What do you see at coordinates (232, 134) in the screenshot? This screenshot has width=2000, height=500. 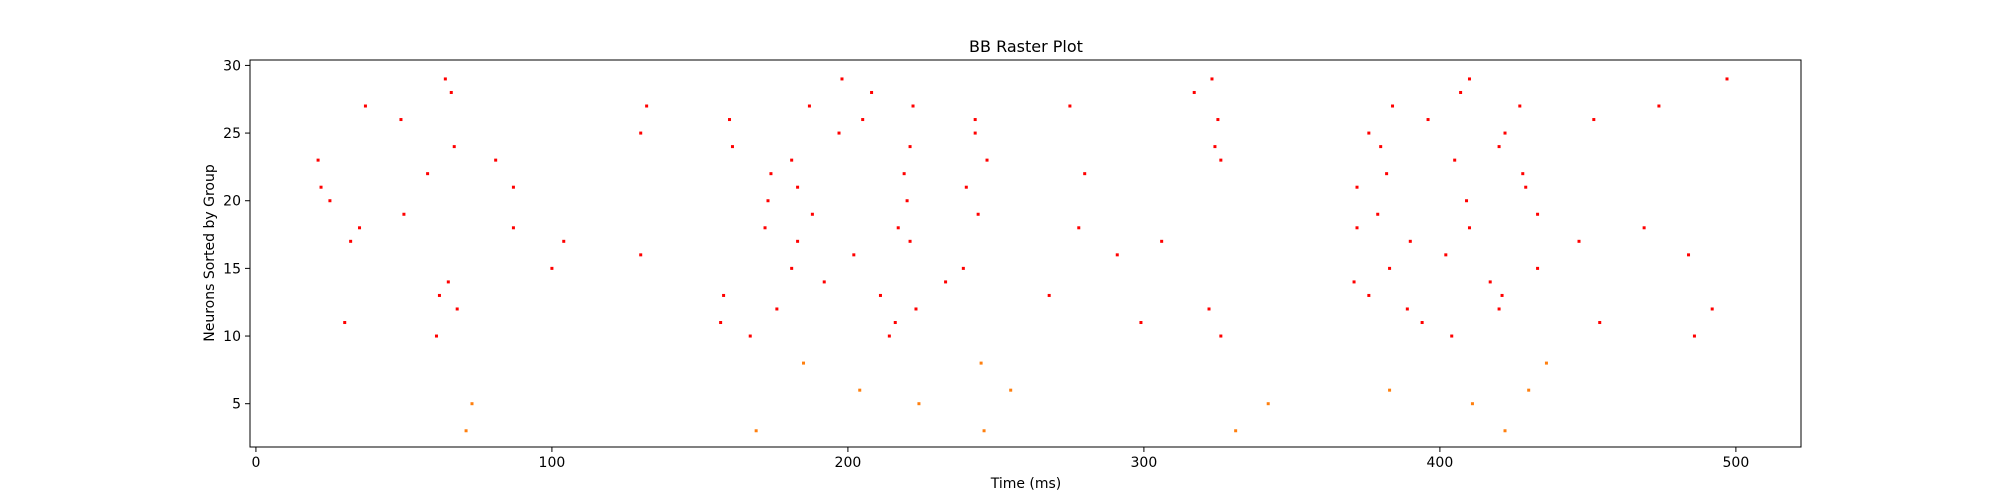 I see `y-tick-label: 25` at bounding box center [232, 134].